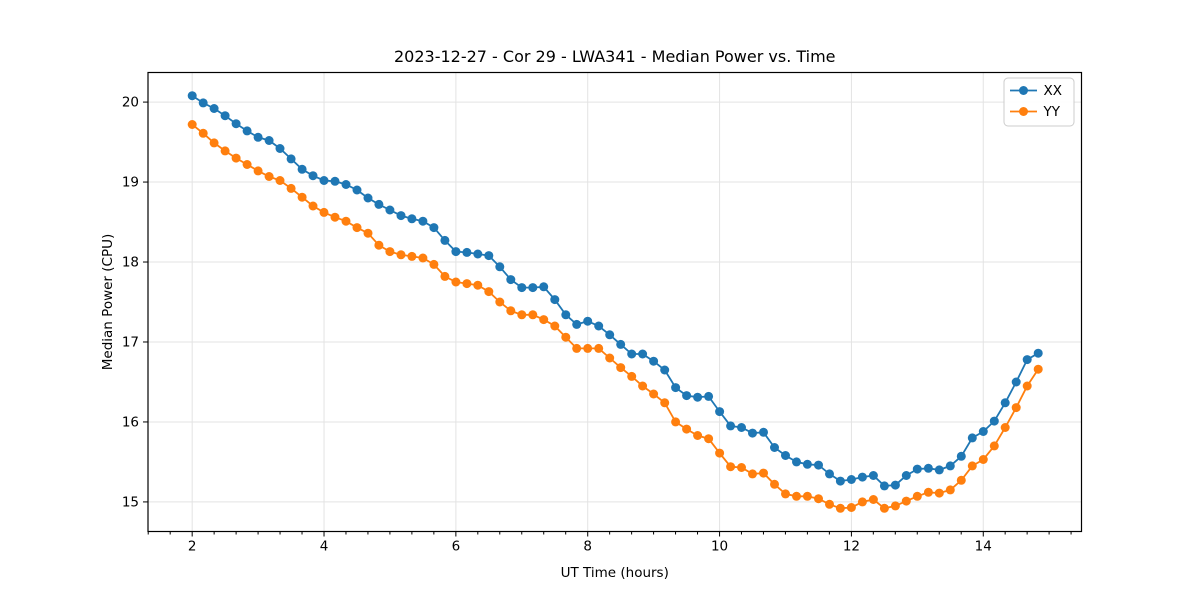 The height and width of the screenshot is (600, 1200). What do you see at coordinates (587, 547) in the screenshot?
I see `x-tick-label: 8` at bounding box center [587, 547].